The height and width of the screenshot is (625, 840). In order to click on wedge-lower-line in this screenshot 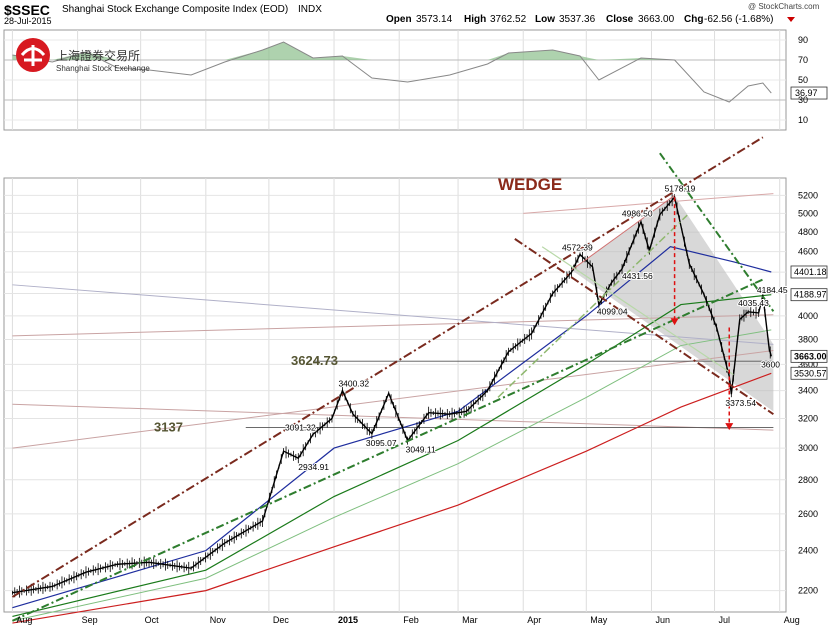, I will do `click(644, 326)`.